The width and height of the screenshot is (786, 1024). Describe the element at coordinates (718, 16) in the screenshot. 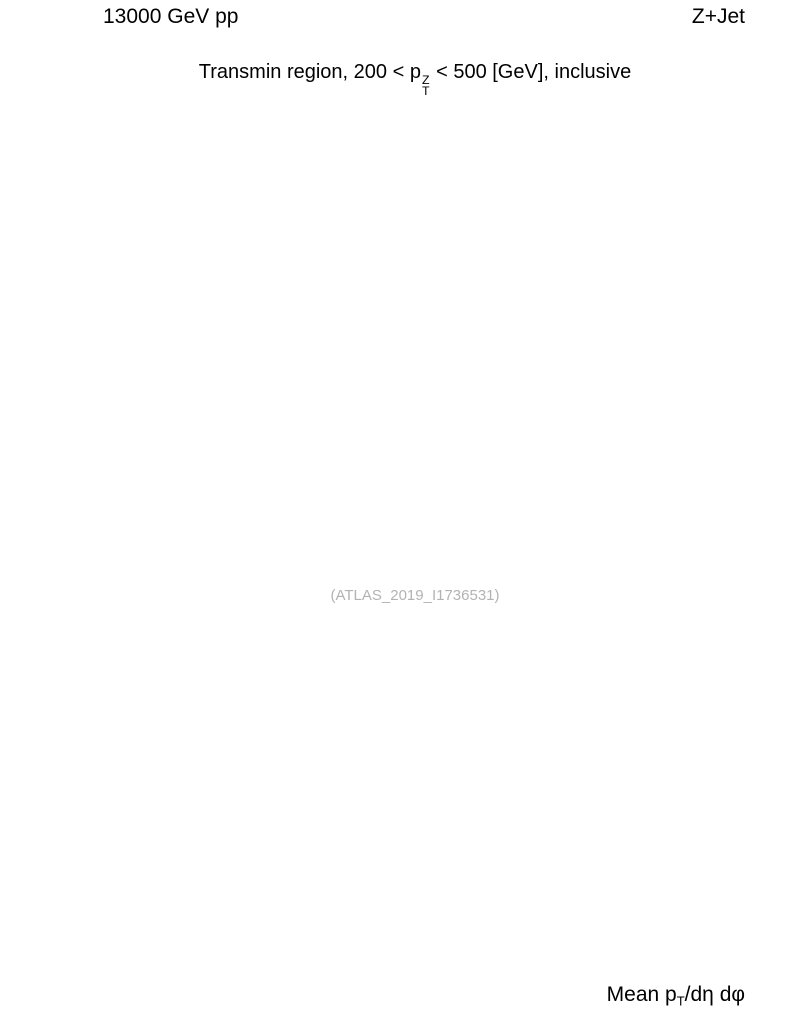

I see `process-label: Z+Jet` at that location.